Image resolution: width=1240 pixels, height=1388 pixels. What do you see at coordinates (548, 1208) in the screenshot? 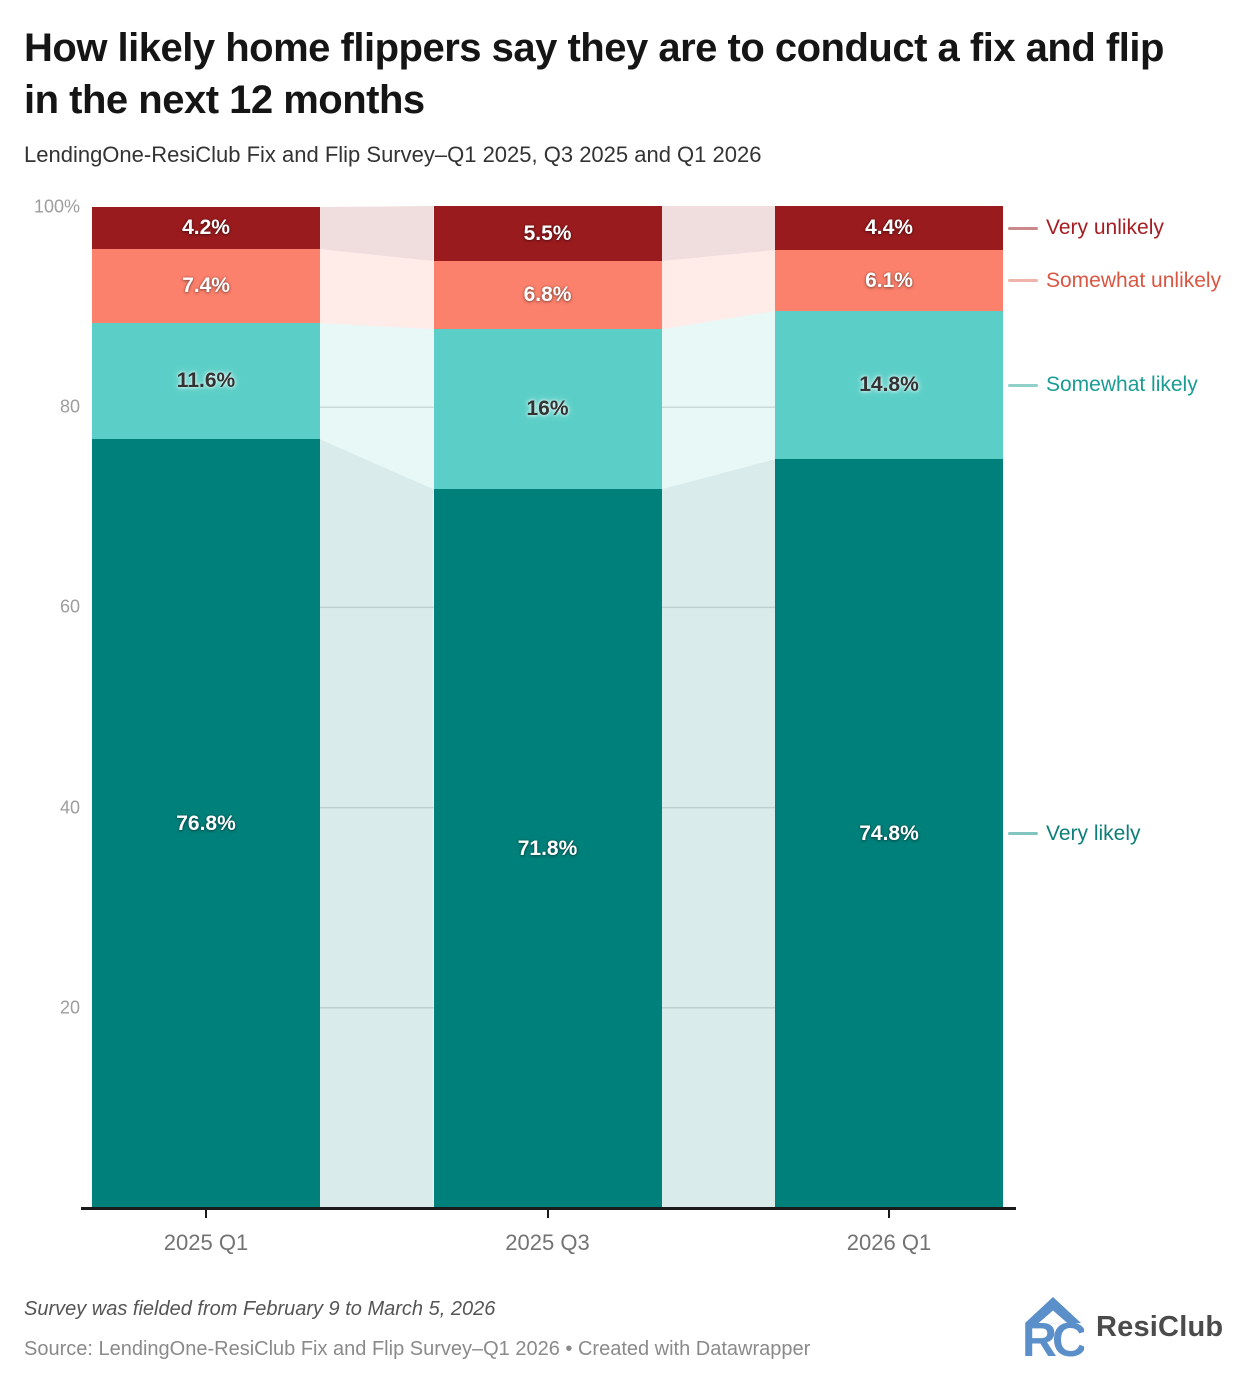
I see `x-axis-line` at bounding box center [548, 1208].